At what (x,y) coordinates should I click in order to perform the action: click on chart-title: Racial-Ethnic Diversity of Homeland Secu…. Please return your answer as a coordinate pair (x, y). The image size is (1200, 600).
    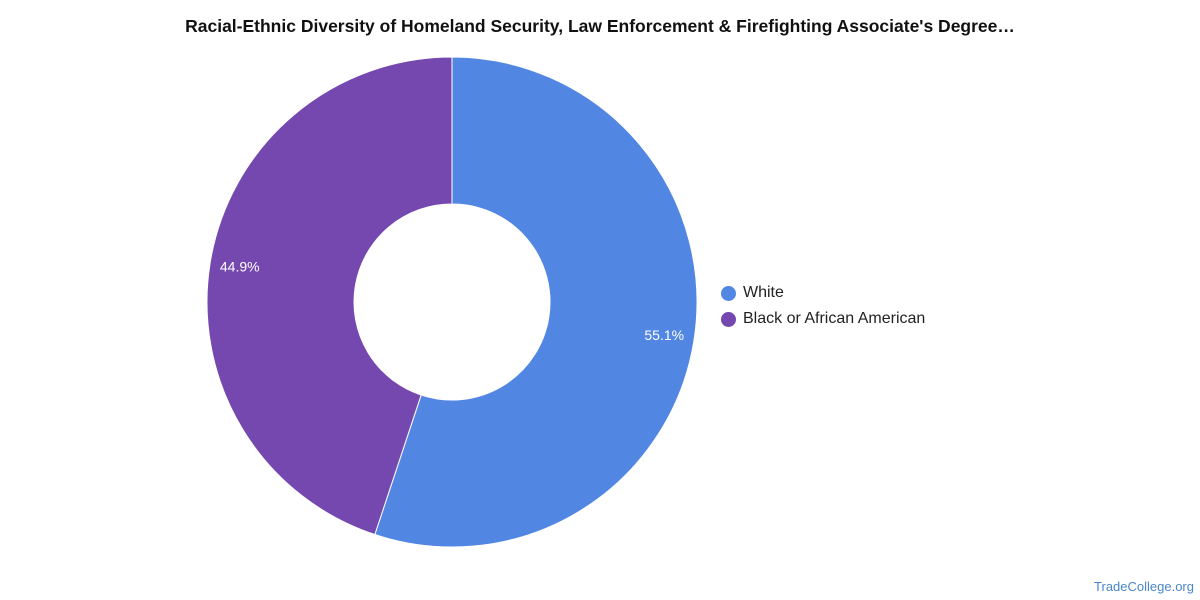
    Looking at the image, I should click on (600, 26).